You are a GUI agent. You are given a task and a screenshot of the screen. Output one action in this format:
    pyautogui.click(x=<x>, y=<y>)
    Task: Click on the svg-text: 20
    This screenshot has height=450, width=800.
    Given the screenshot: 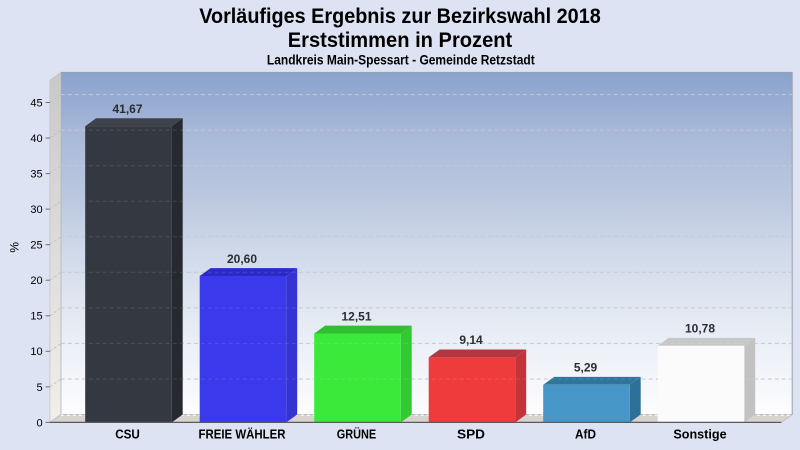 What is the action you would take?
    pyautogui.click(x=36, y=281)
    